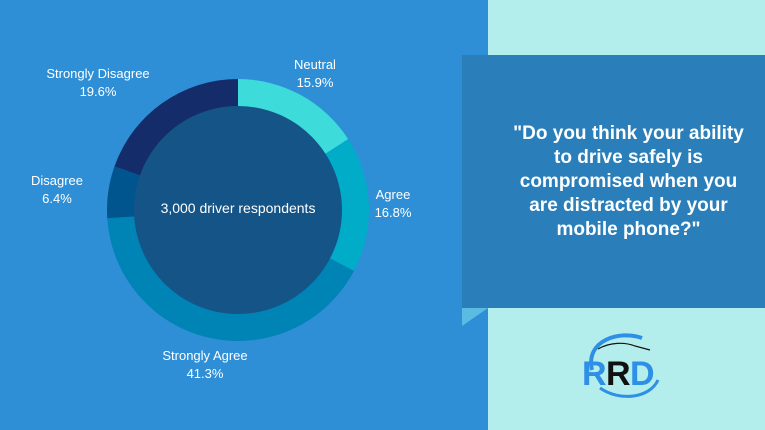  What do you see at coordinates (98, 83) in the screenshot?
I see `label-strongly-disagree: Strongly Disagree 19.6%` at bounding box center [98, 83].